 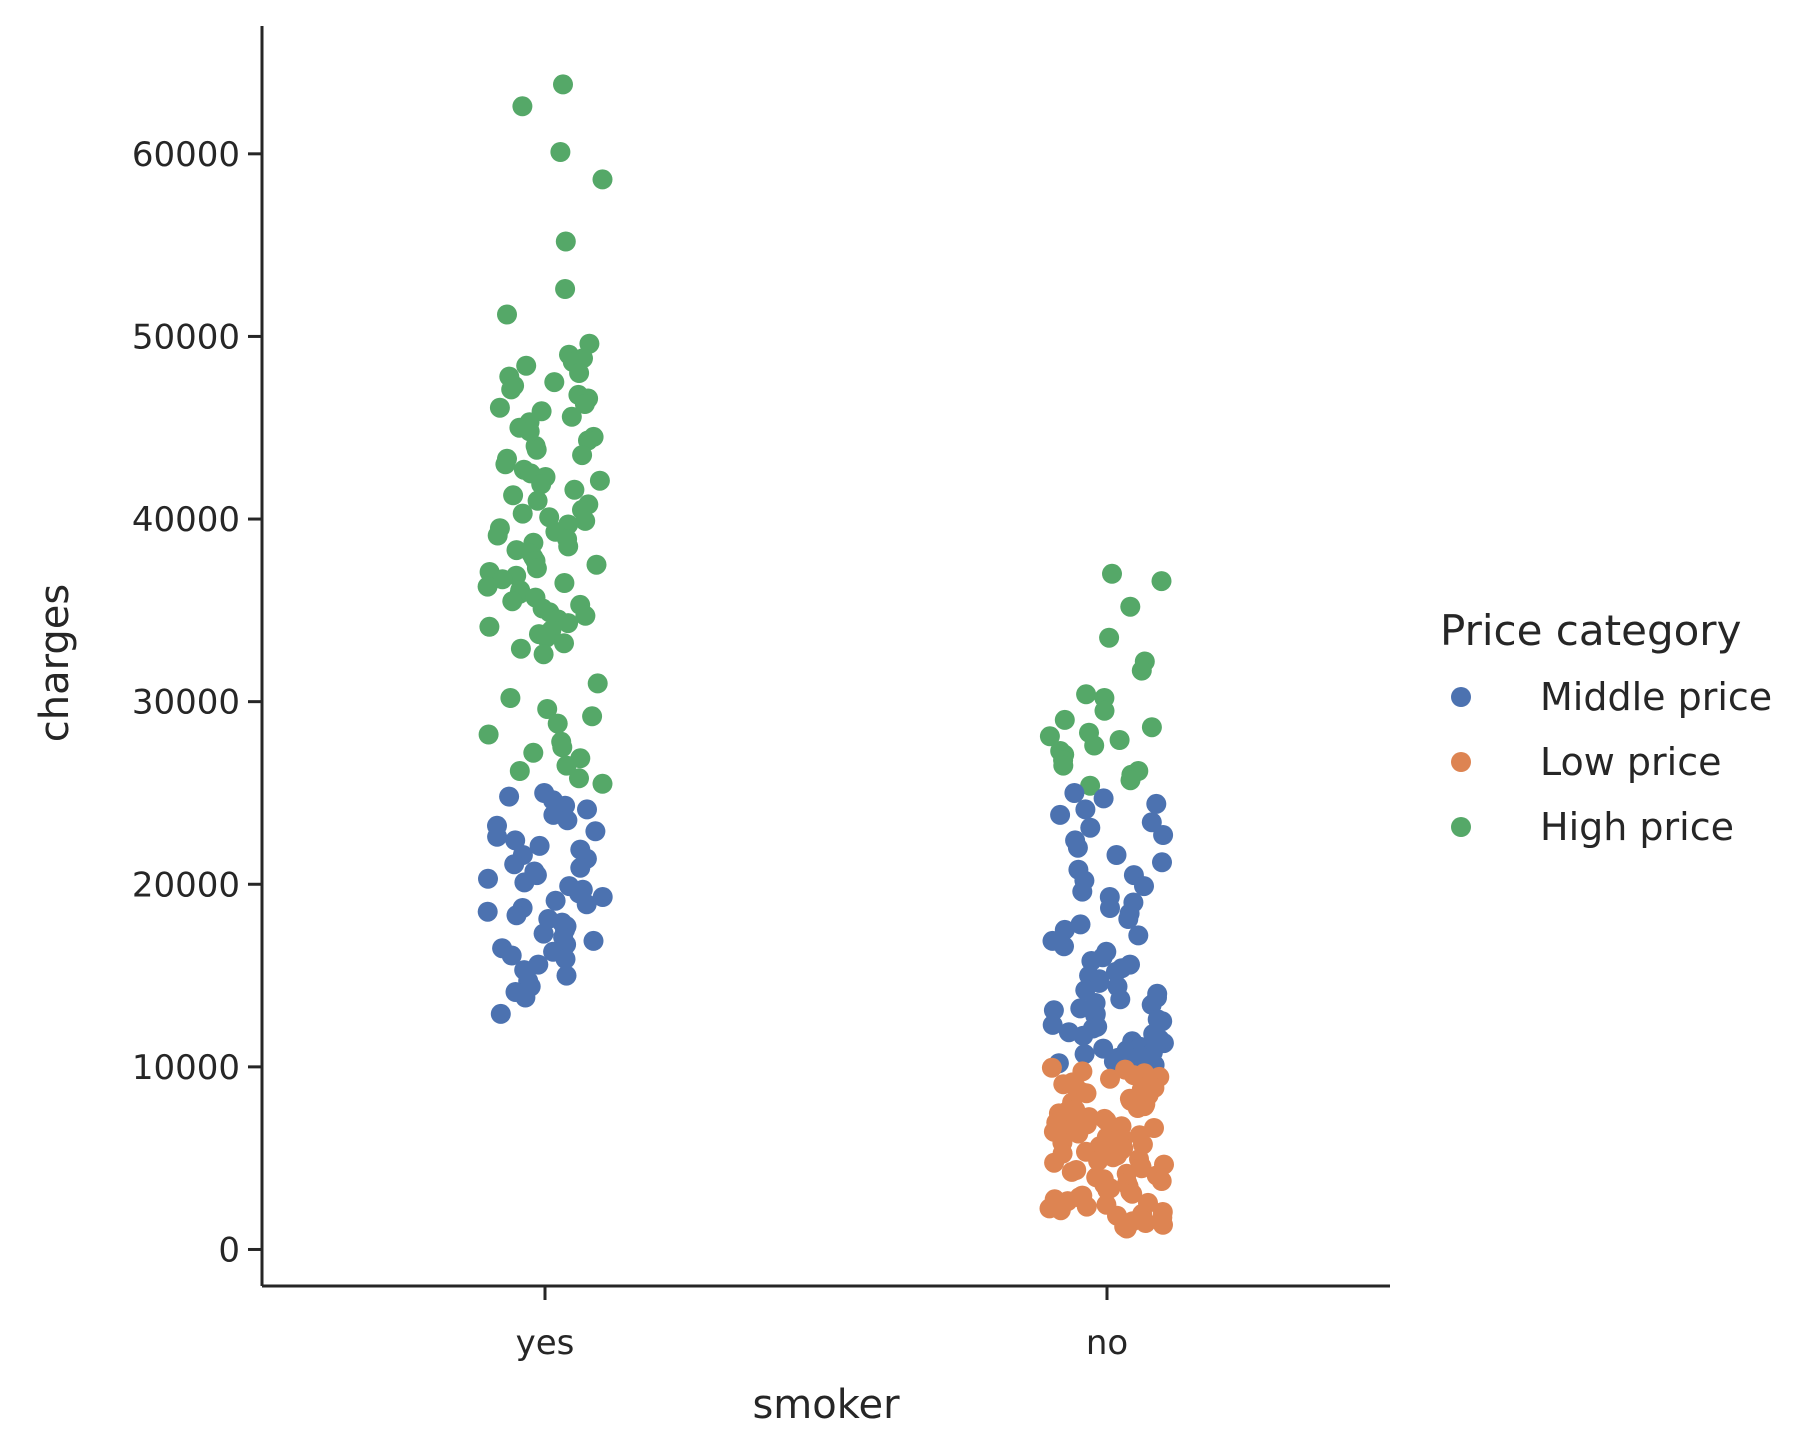 What do you see at coordinates (186, 520) in the screenshot?
I see `y-tick-label: 40000` at bounding box center [186, 520].